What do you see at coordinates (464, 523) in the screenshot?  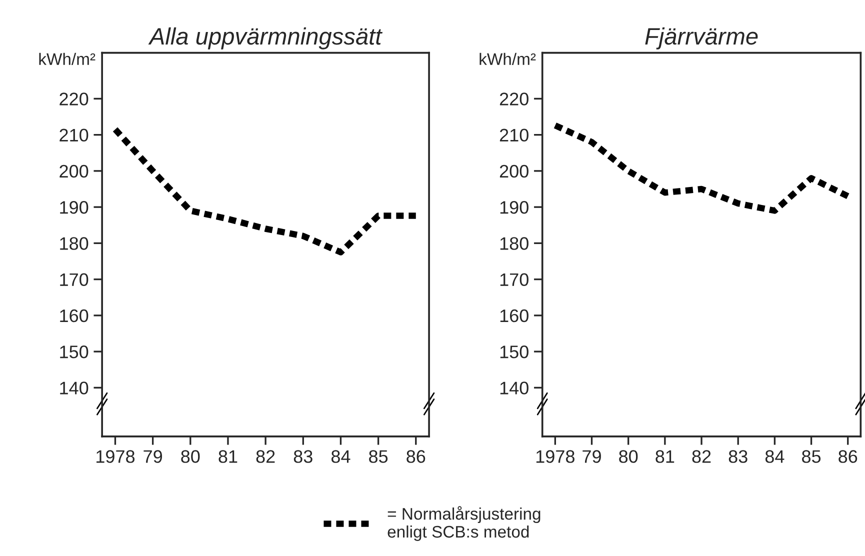 I see `legend-label: = Normalårsjustering enligt SCB:s metod` at bounding box center [464, 523].